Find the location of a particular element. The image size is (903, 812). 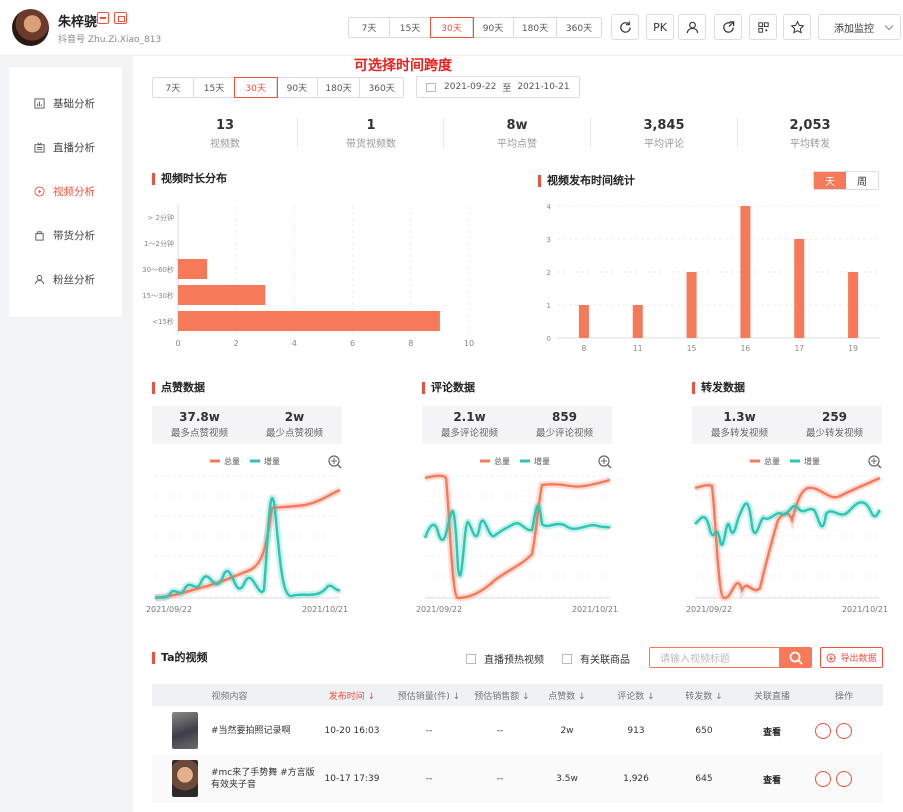

search-icon is located at coordinates (796, 658).